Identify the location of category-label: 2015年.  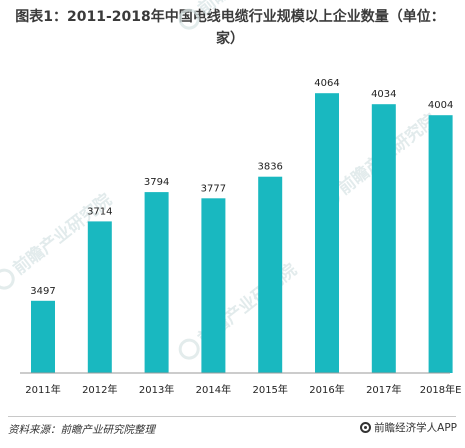
(269, 389).